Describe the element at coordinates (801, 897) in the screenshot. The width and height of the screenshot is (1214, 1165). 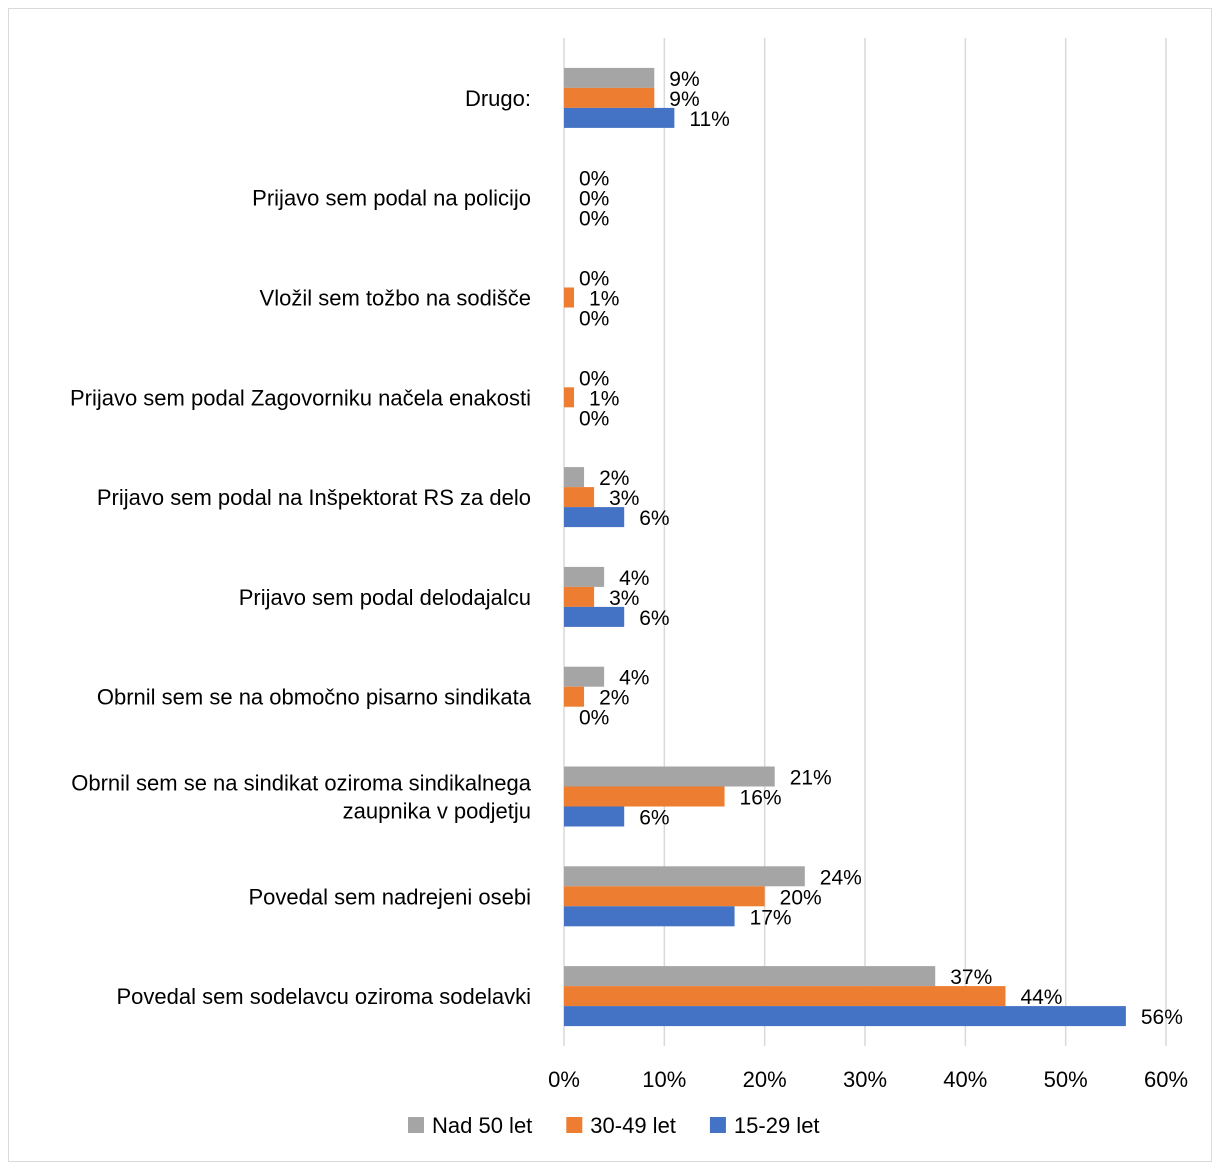
I see `data-label: 20%` at that location.